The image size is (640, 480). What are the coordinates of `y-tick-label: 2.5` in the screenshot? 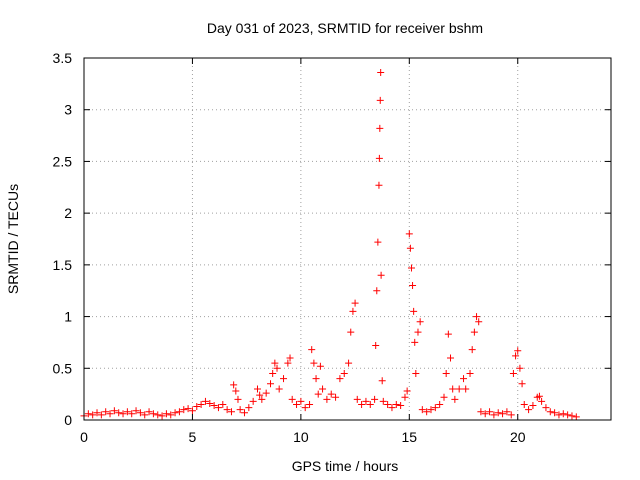 It's located at (63, 161).